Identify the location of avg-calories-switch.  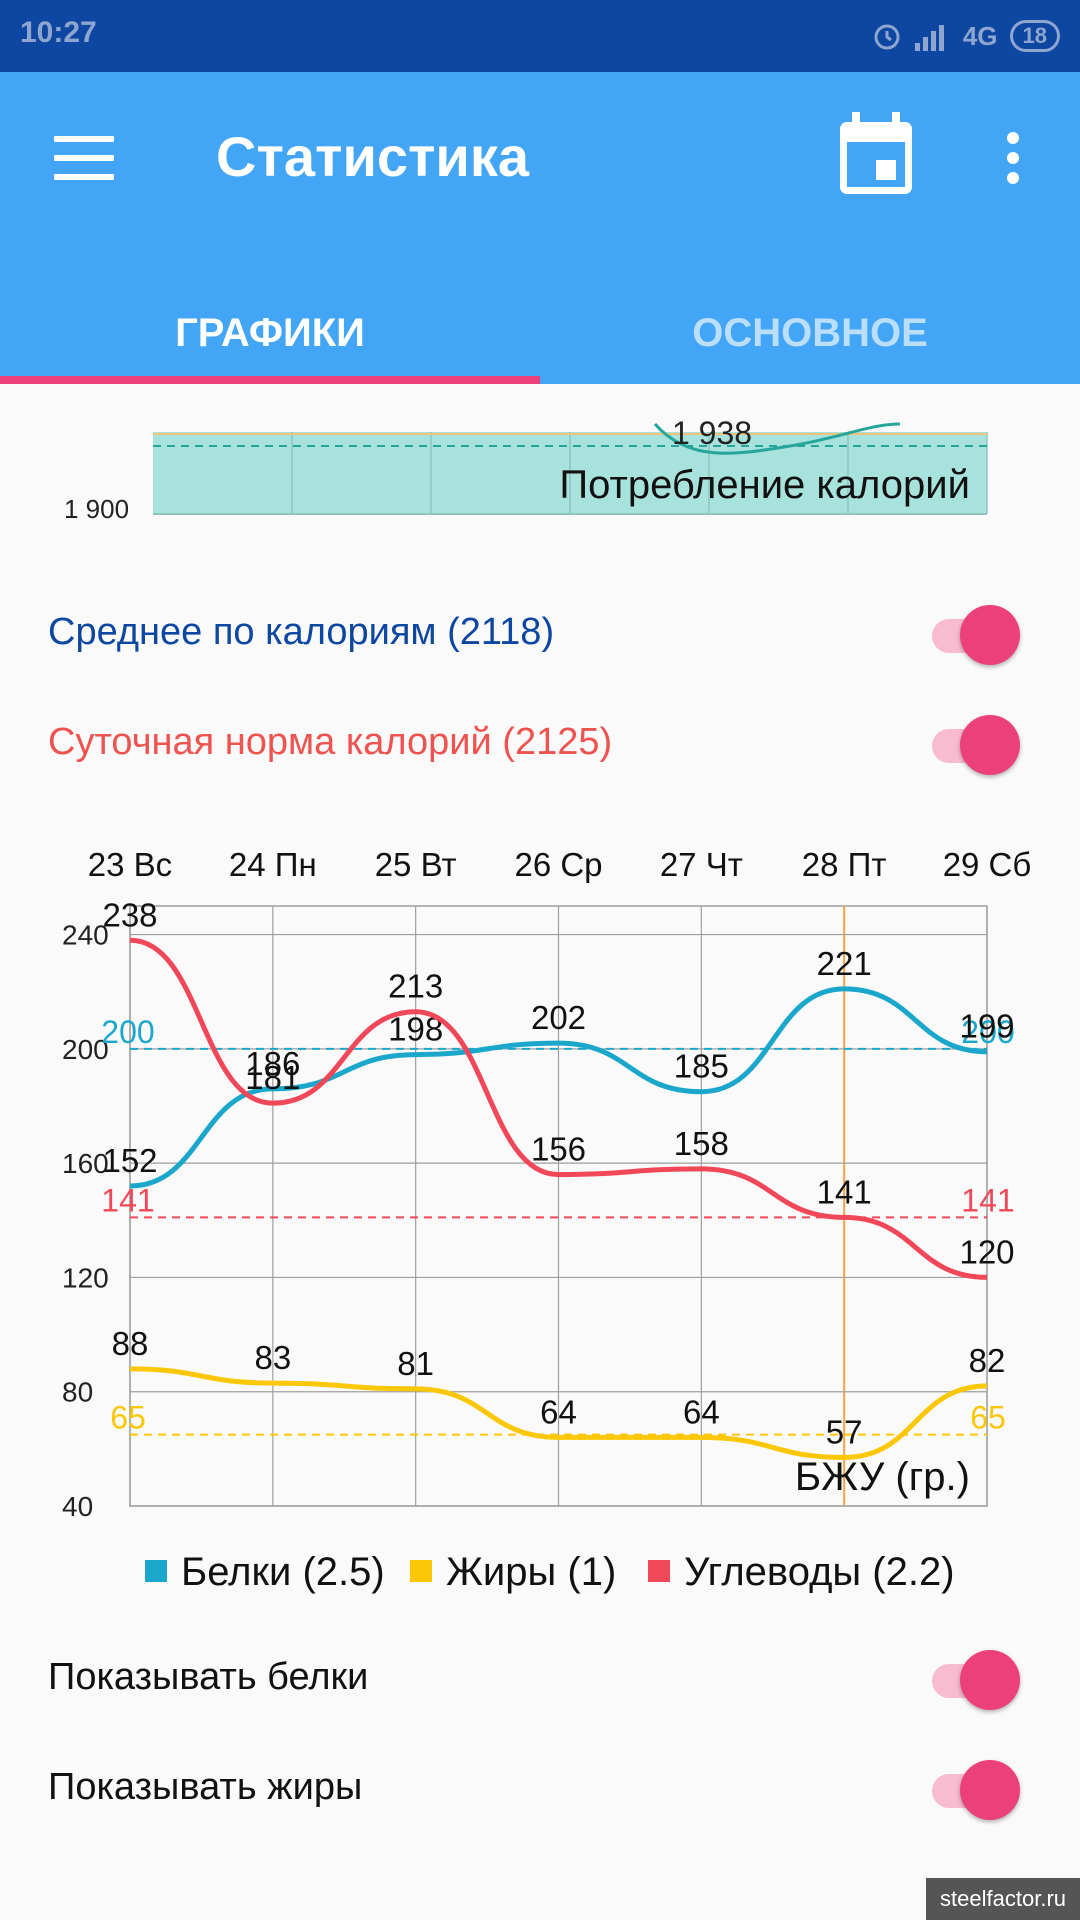
(970, 635).